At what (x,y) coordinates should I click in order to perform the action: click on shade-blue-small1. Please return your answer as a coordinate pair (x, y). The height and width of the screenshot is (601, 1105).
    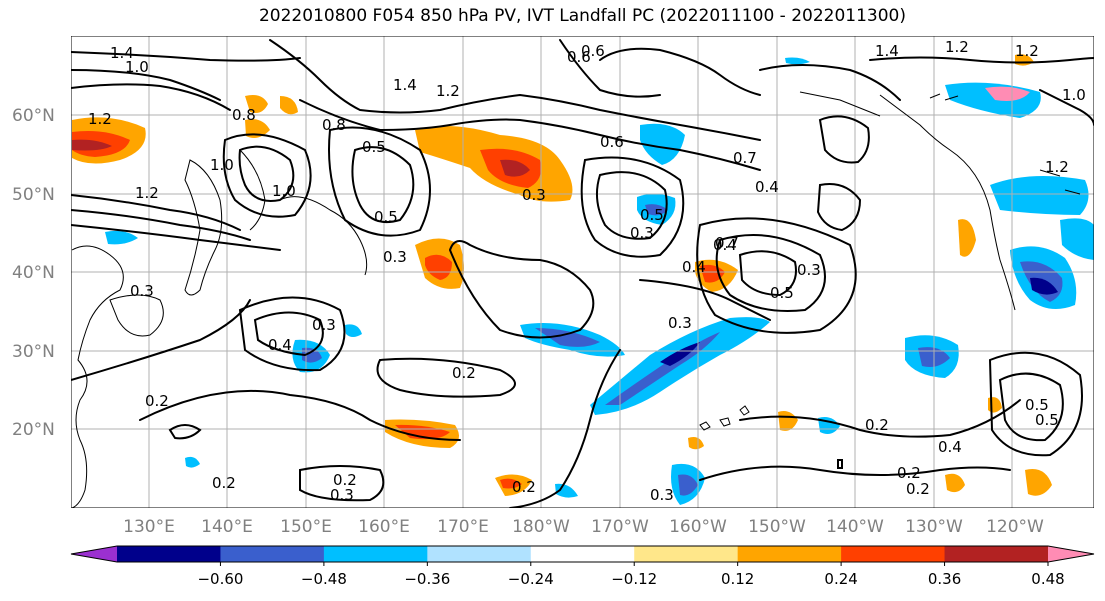
    Looking at the image, I should click on (121, 237).